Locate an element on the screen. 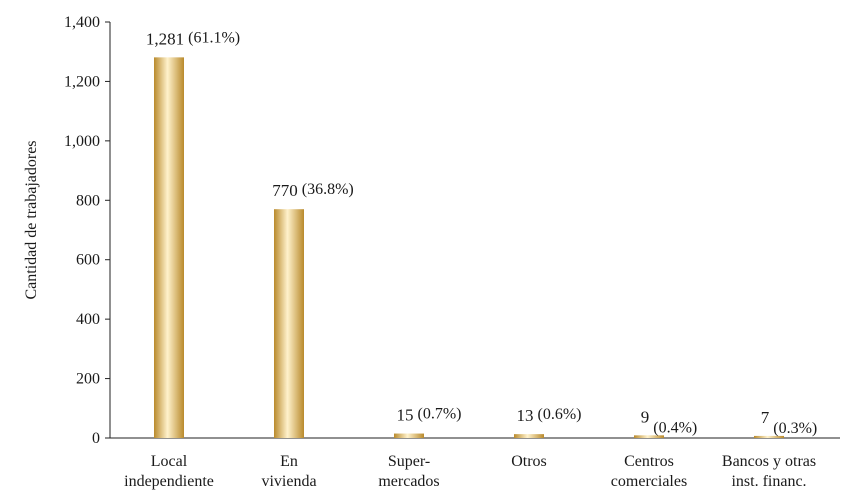 Image resolution: width=847 pixels, height=490 pixels. category-label-line: Local is located at coordinates (169, 461).